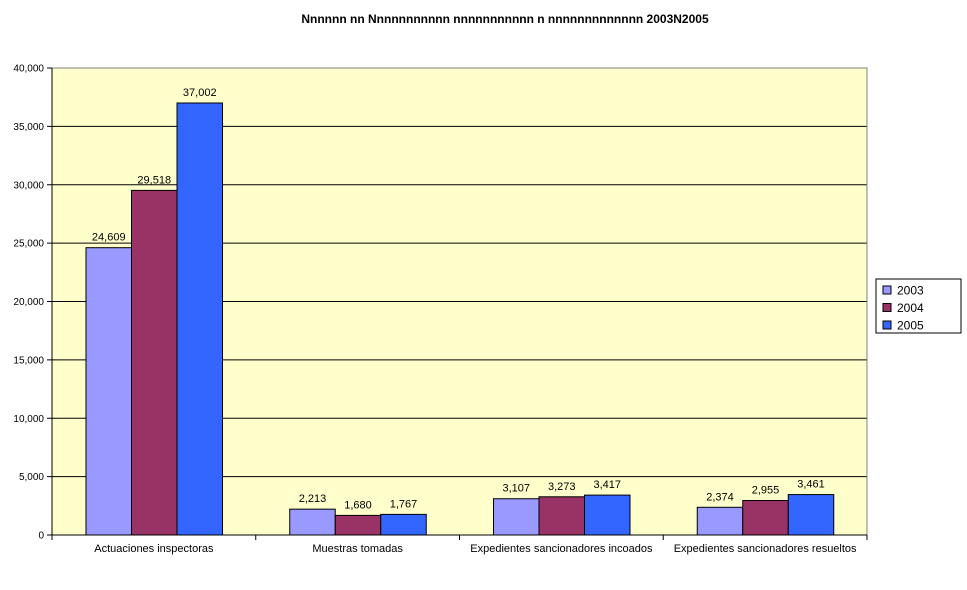 The width and height of the screenshot is (967, 590). What do you see at coordinates (910, 291) in the screenshot?
I see `legend-label: 2003` at bounding box center [910, 291].